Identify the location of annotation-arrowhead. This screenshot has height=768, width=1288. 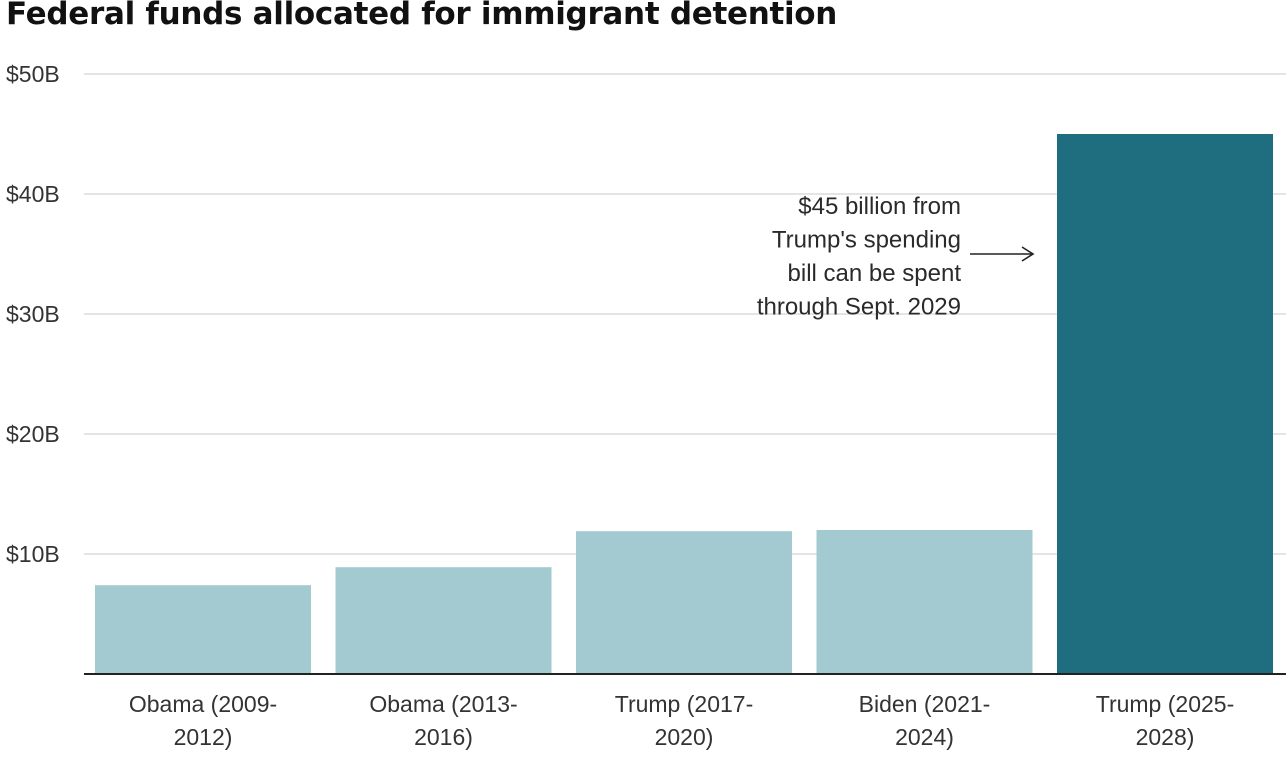
(1028, 254).